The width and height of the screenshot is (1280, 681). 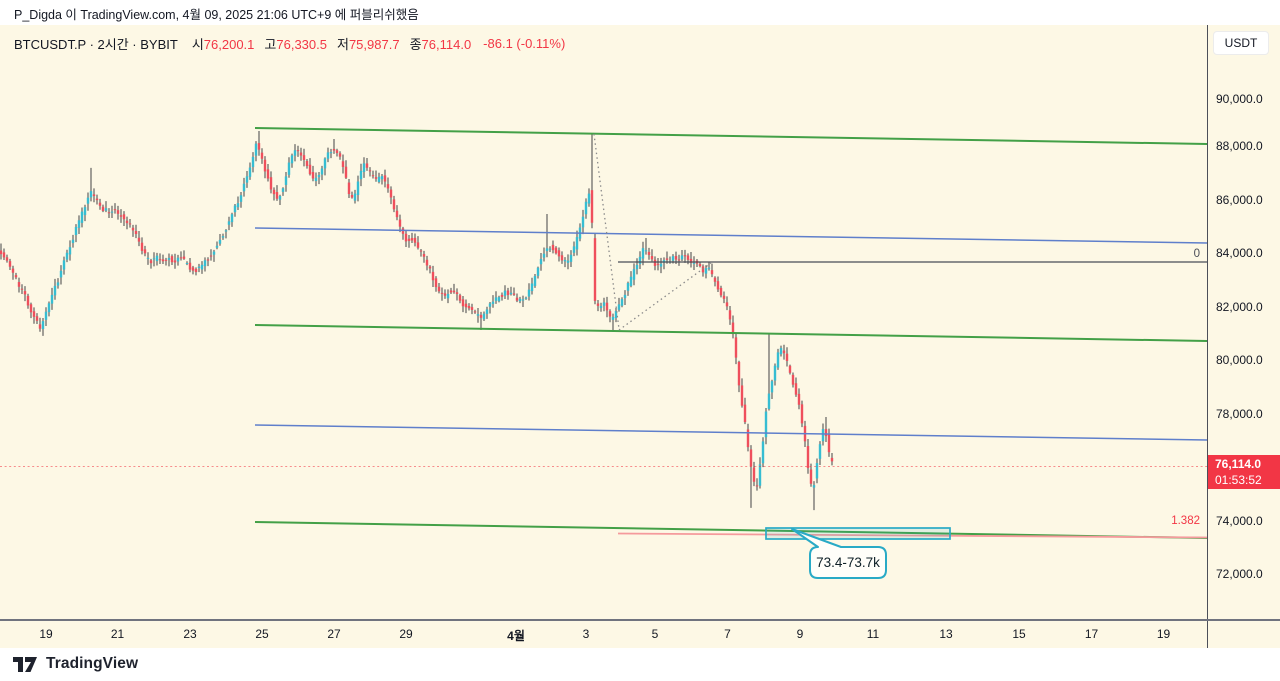 What do you see at coordinates (730, 136) in the screenshot?
I see `green-channel-top` at bounding box center [730, 136].